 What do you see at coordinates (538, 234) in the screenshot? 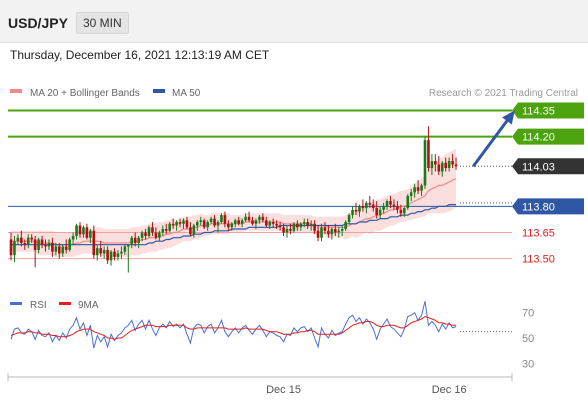
I see `support-label: 113.65` at bounding box center [538, 234].